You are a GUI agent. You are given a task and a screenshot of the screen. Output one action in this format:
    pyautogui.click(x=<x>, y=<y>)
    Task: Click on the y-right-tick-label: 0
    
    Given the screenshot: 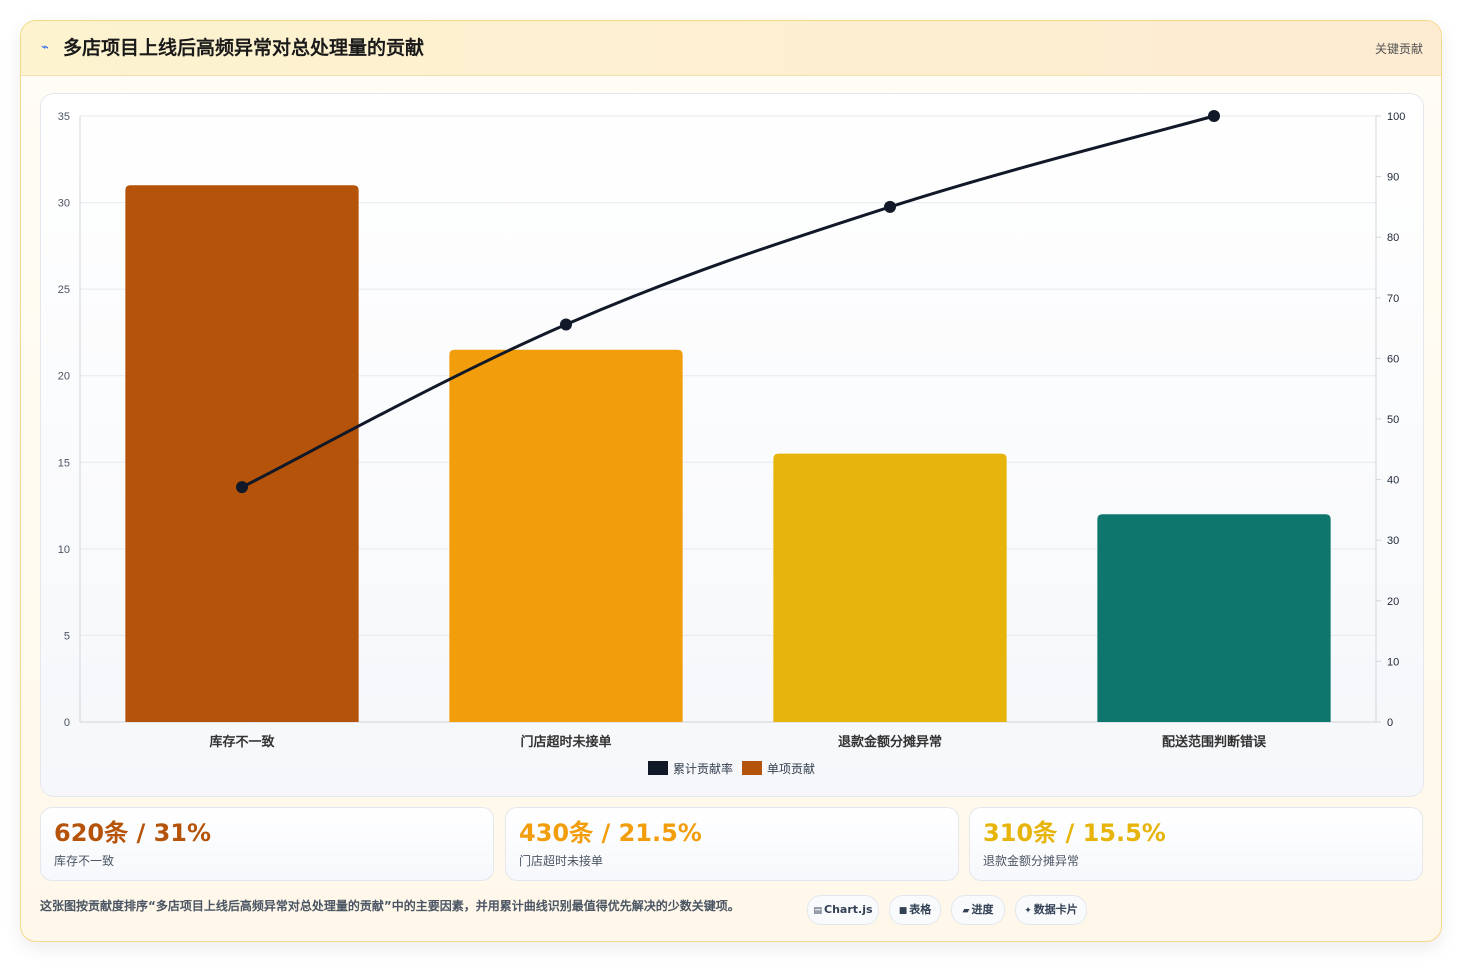 What is the action you would take?
    pyautogui.click(x=1390, y=723)
    